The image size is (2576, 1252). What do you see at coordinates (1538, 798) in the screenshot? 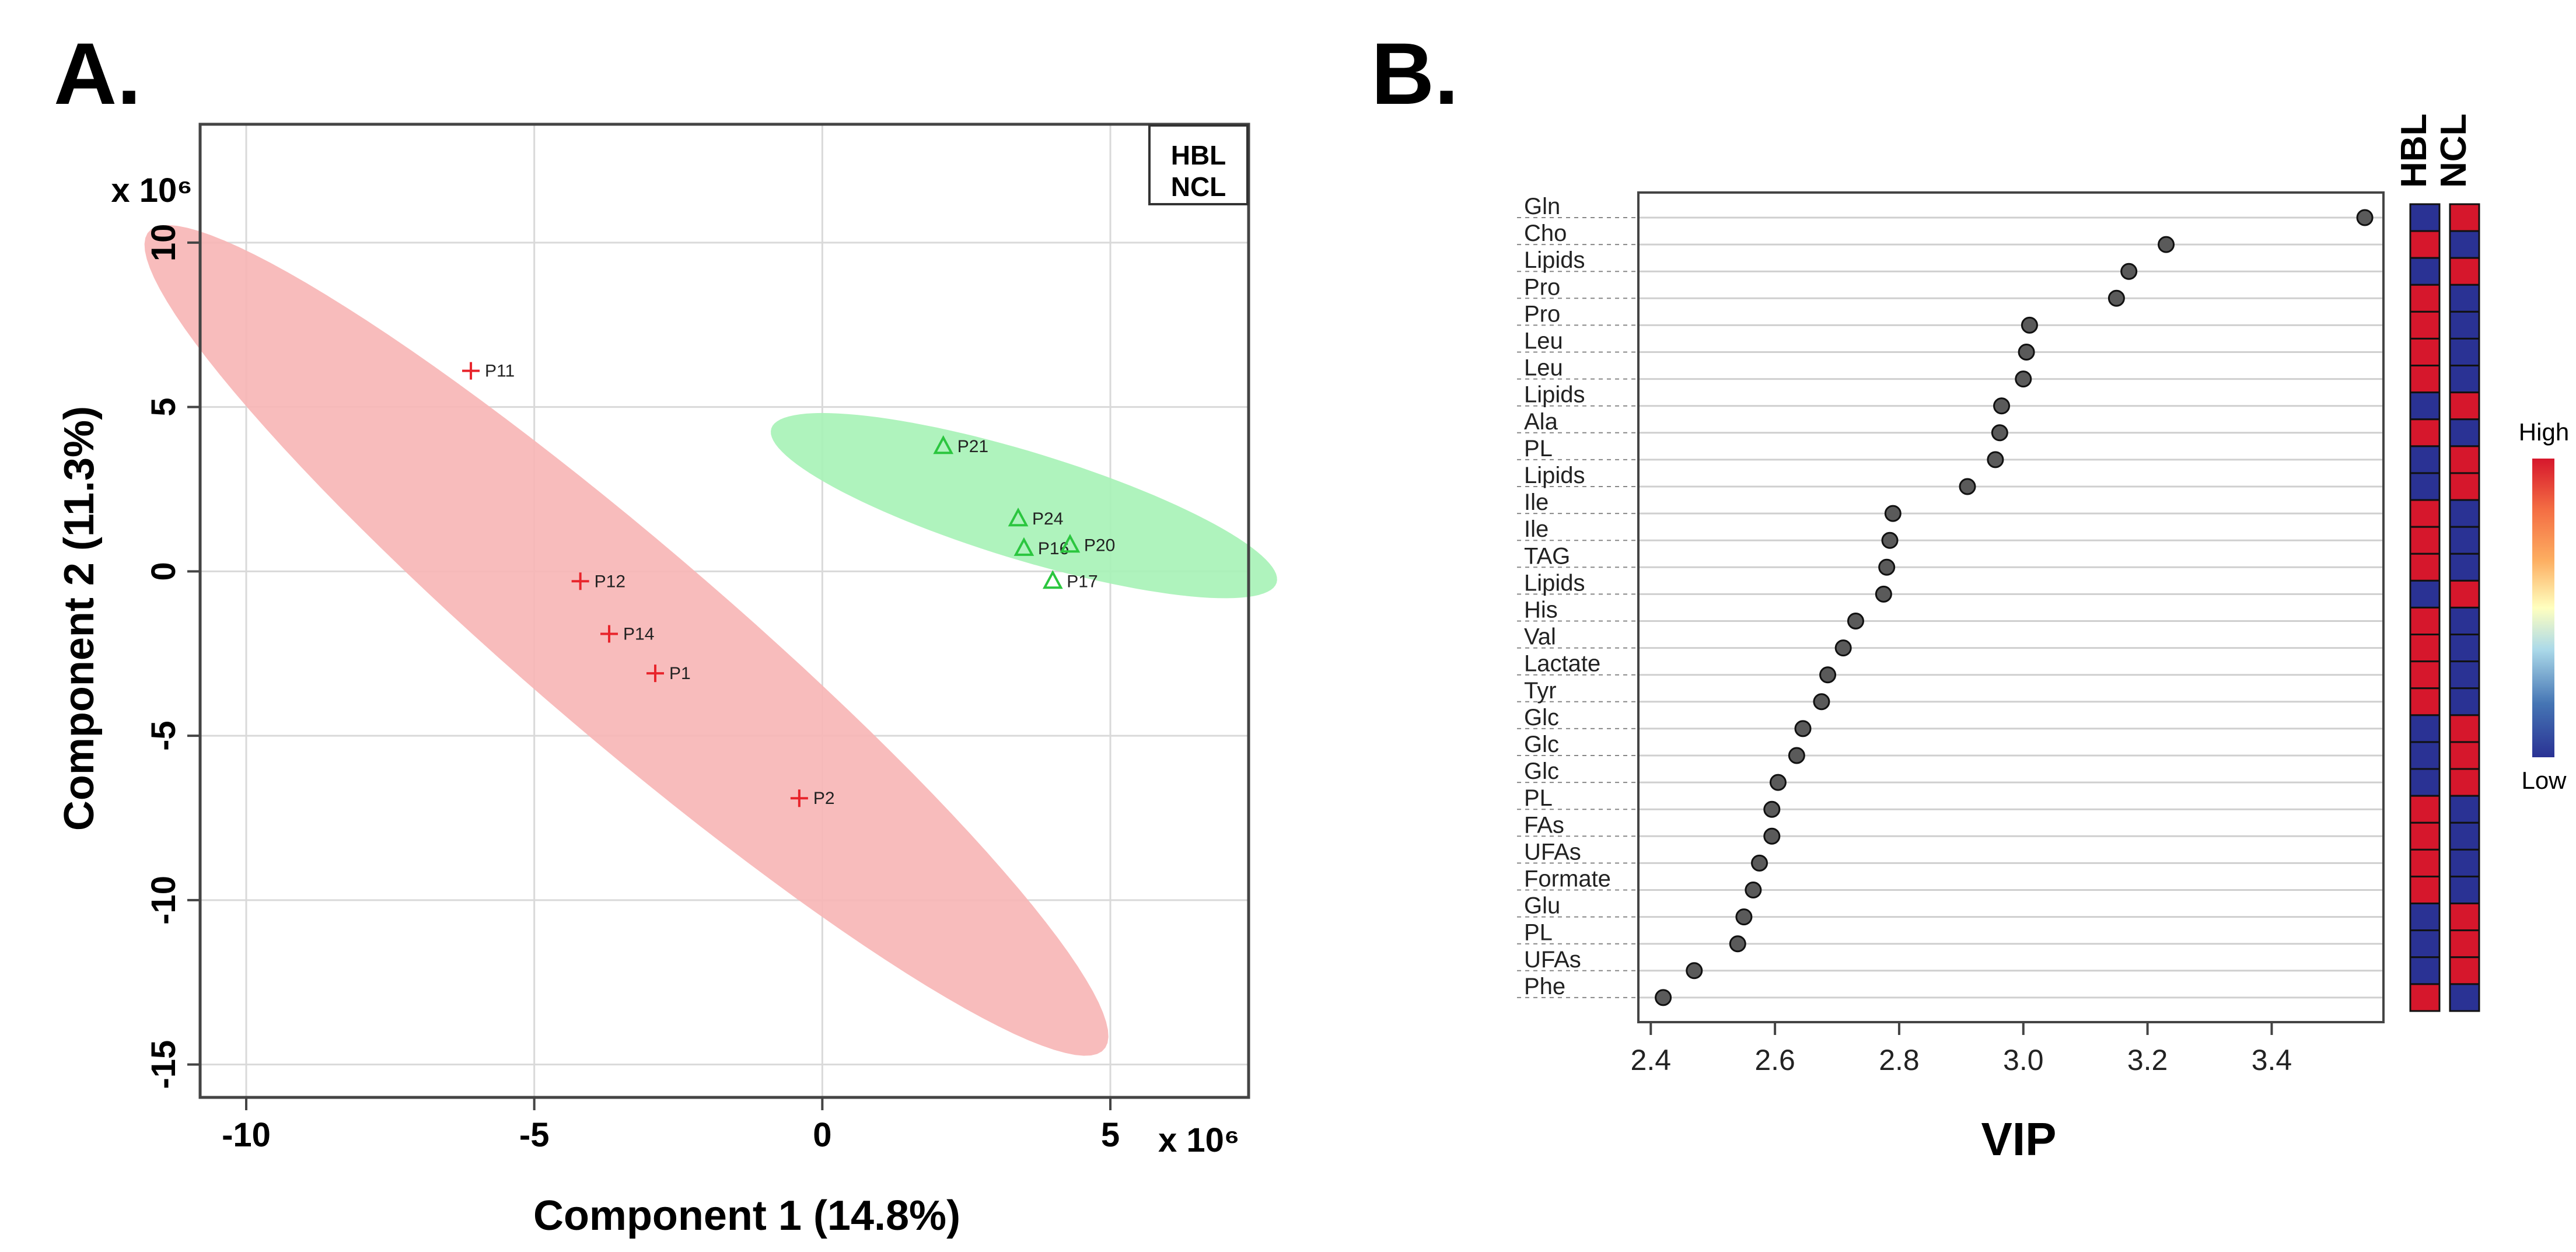
I see `category-label-22: PL` at bounding box center [1538, 798].